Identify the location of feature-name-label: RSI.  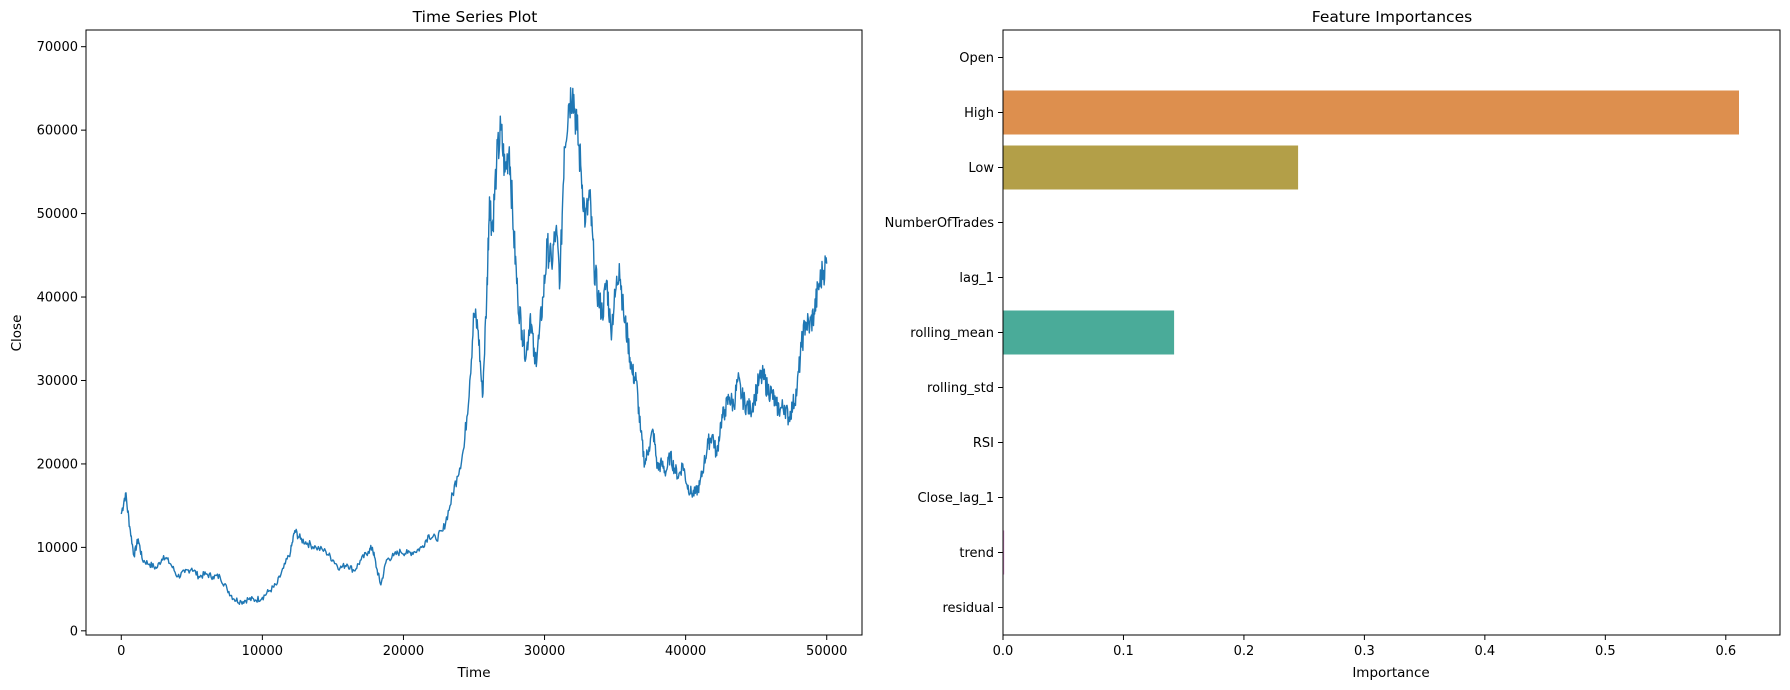
(983, 443).